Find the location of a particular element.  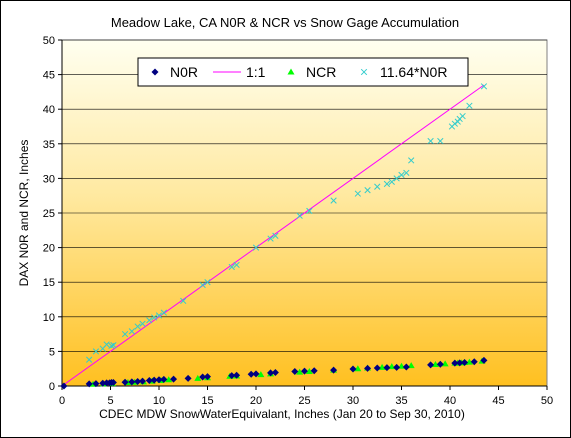

legend-label-n0r: N0R is located at coordinates (184, 72).